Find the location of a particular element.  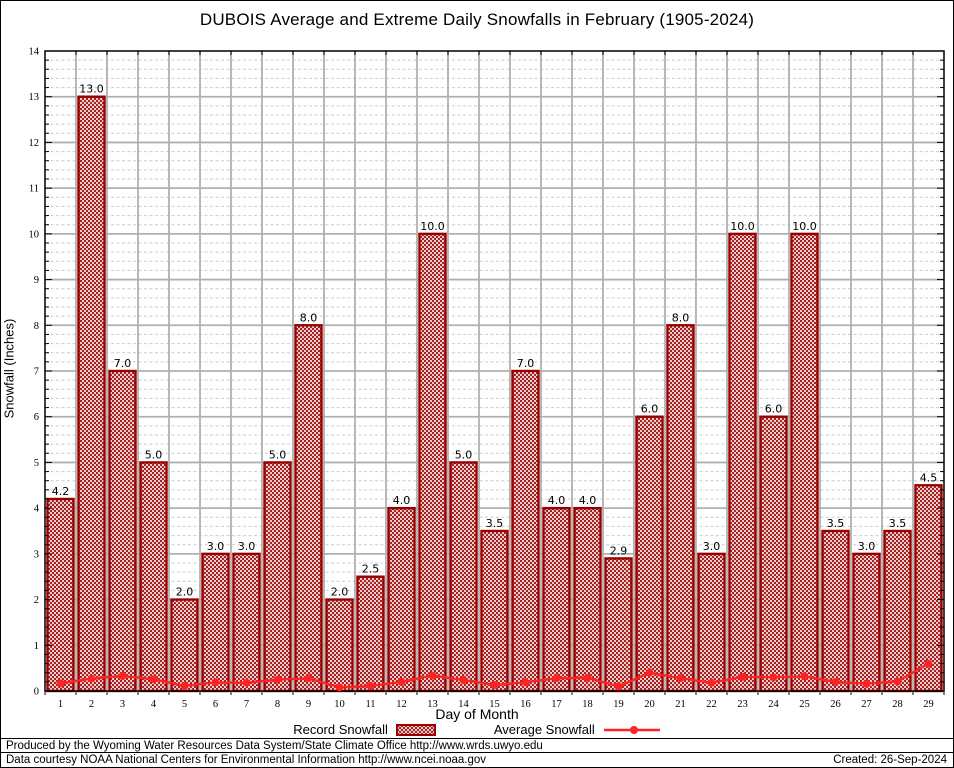

x-tick-label: 21 is located at coordinates (680, 704).